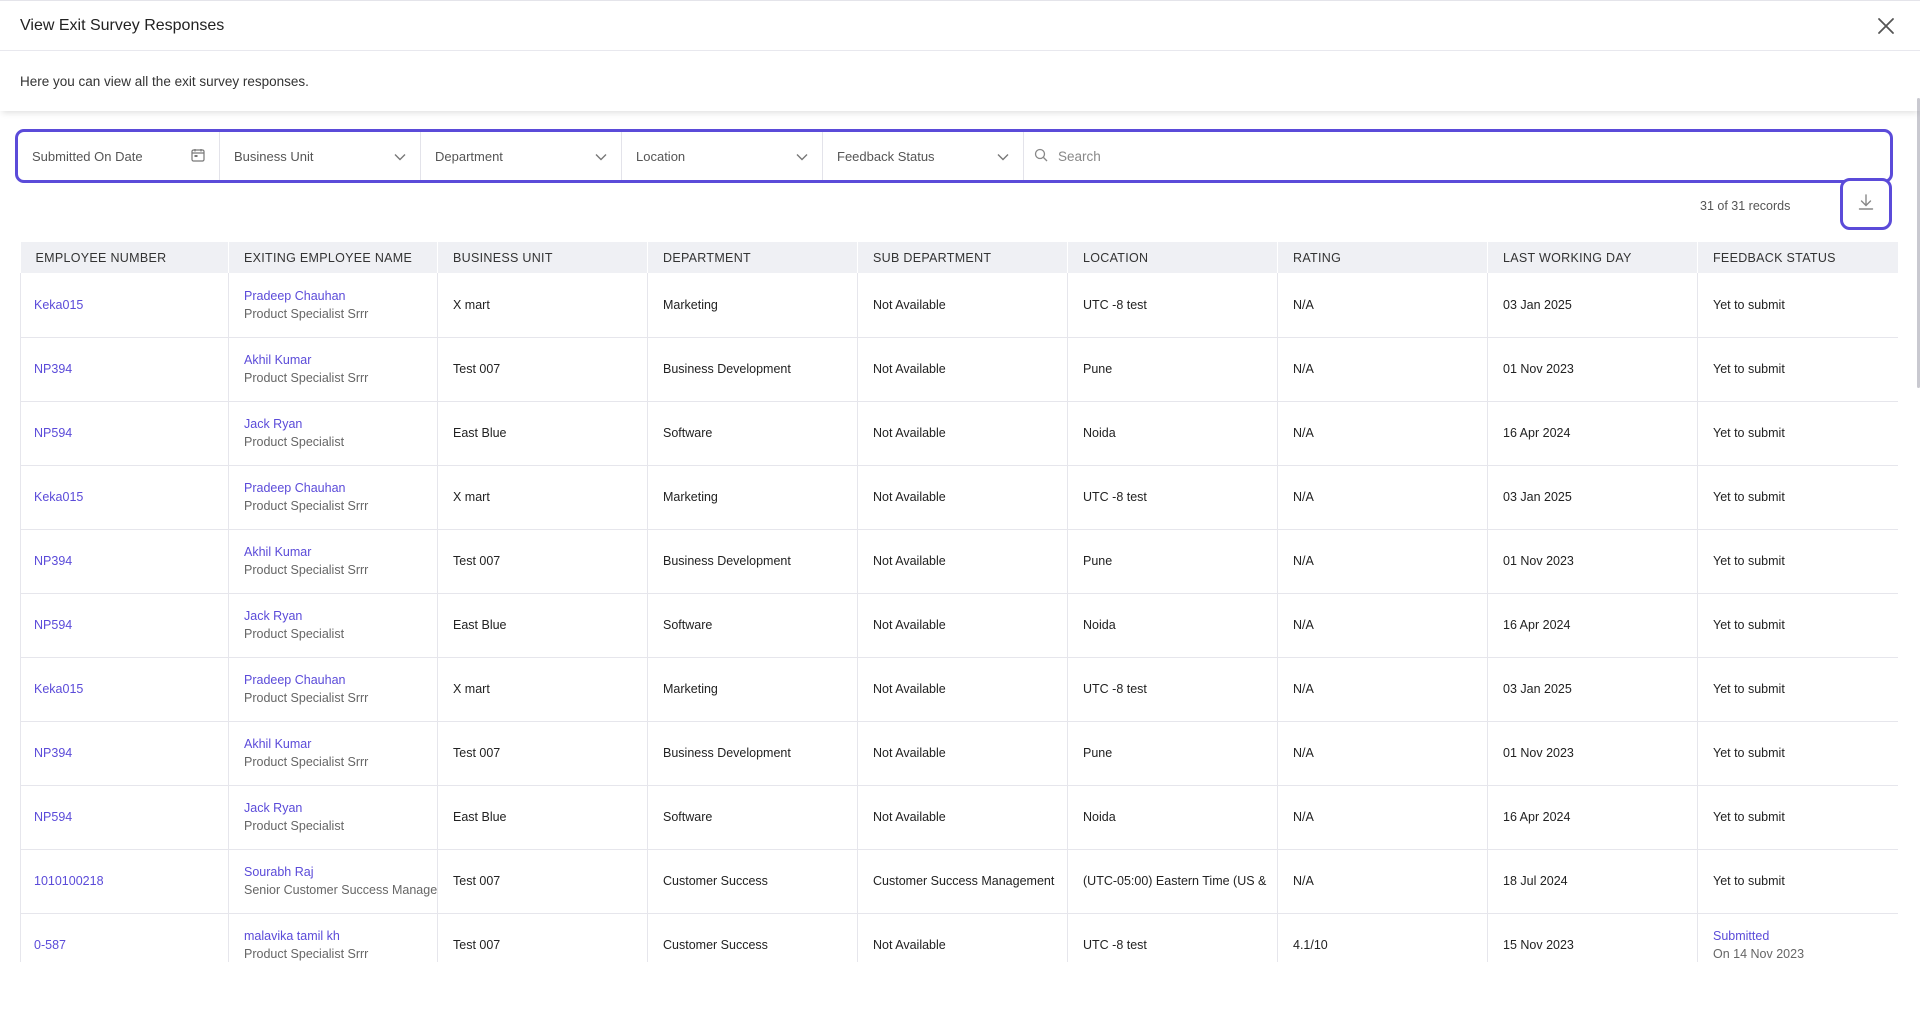 The image size is (1920, 1010). Describe the element at coordinates (521, 156) in the screenshot. I see `department-filter: Department` at that location.